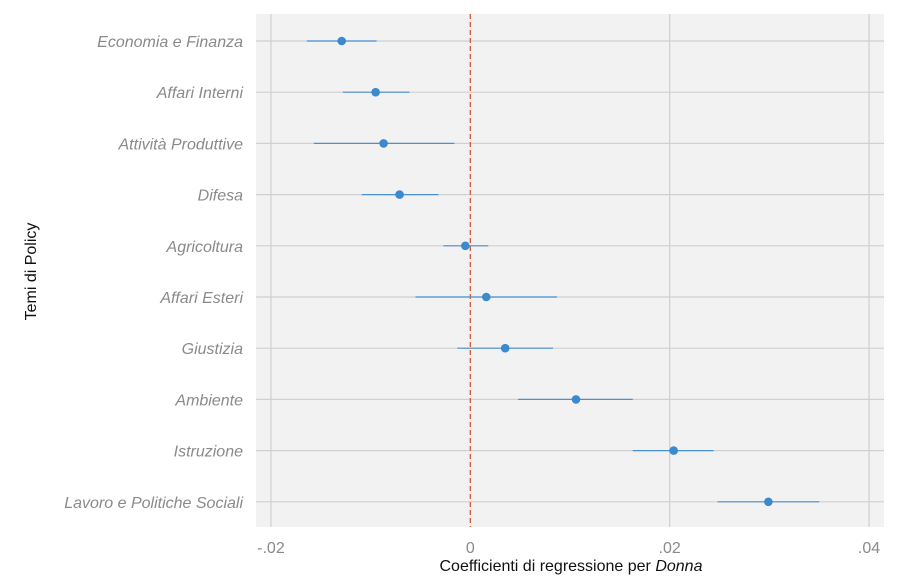 Image resolution: width=916 pixels, height=584 pixels. I want to click on category-label: Lavoro e Politiche Sociali, so click(153, 503).